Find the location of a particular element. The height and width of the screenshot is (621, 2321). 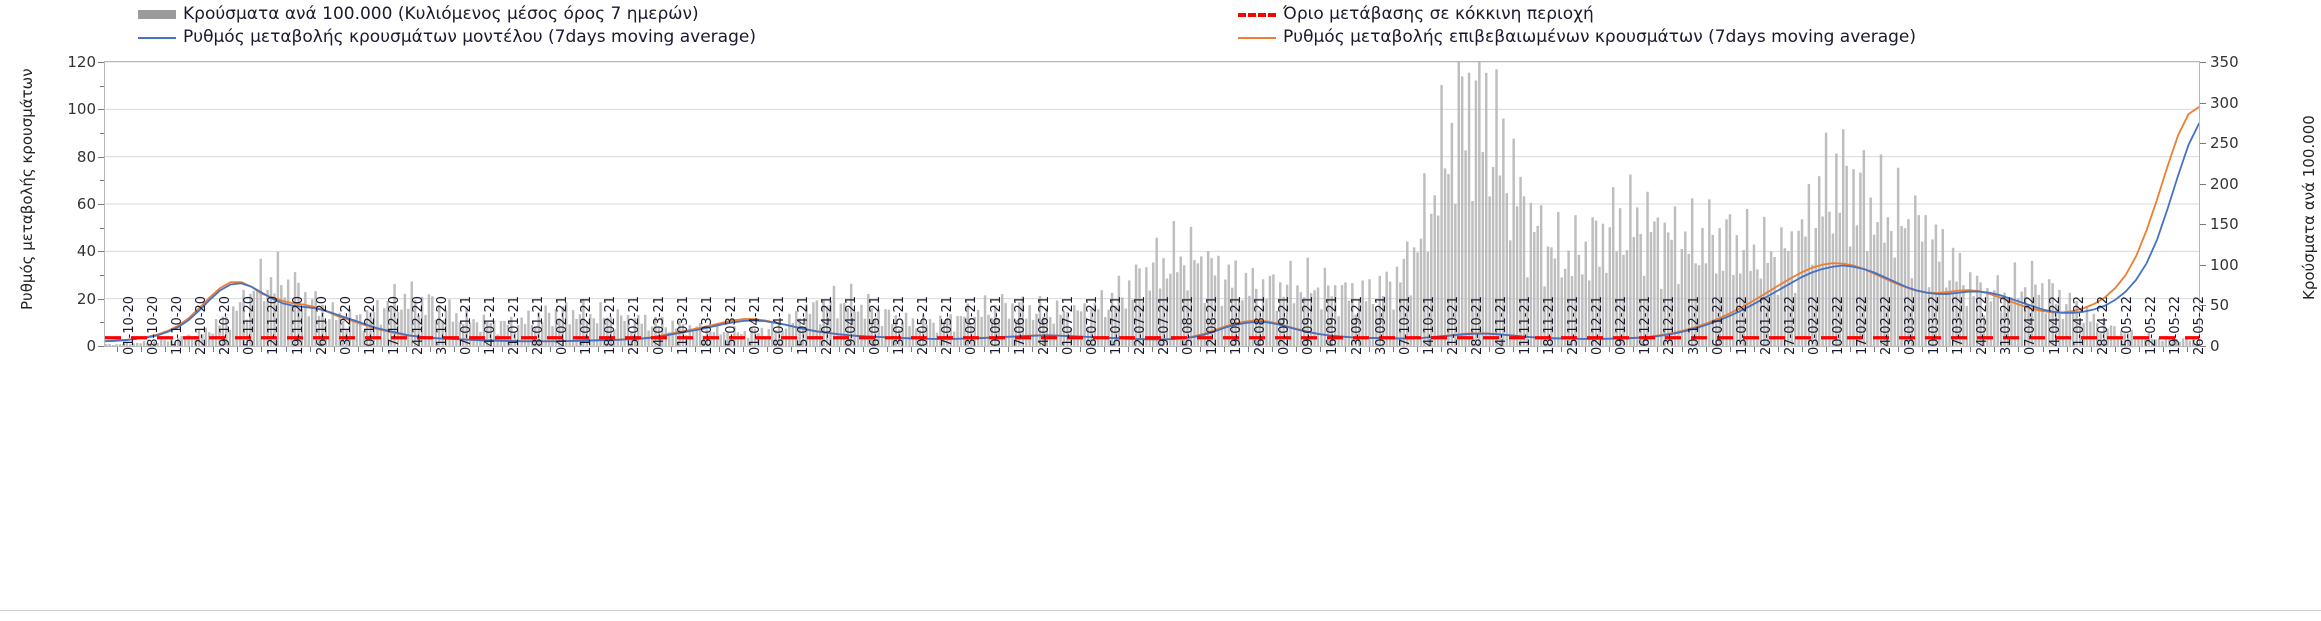

x-axis-tick-label: 30-09-21 is located at coordinates (1381, 325).